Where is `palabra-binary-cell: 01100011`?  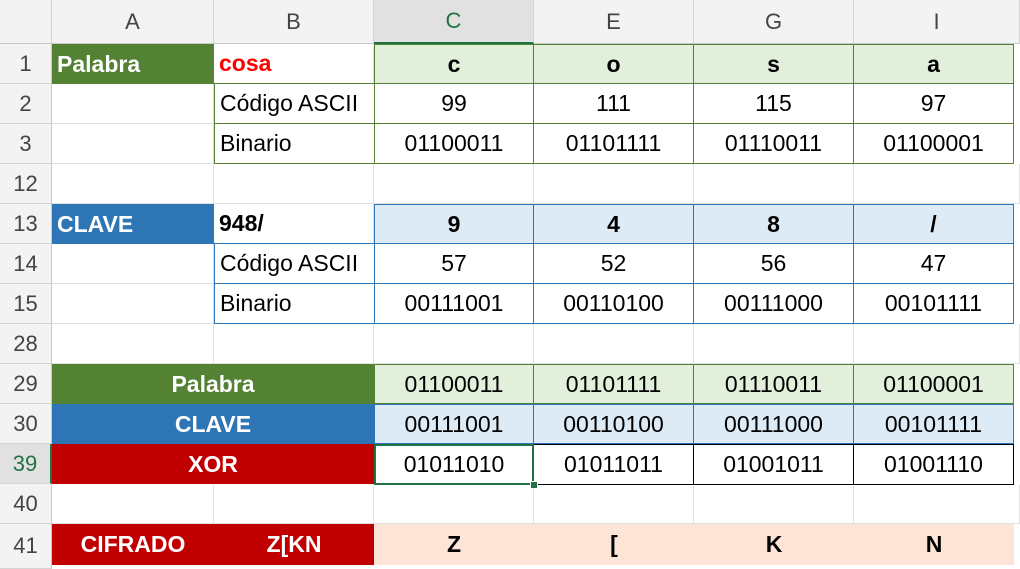 palabra-binary-cell: 01100011 is located at coordinates (454, 143).